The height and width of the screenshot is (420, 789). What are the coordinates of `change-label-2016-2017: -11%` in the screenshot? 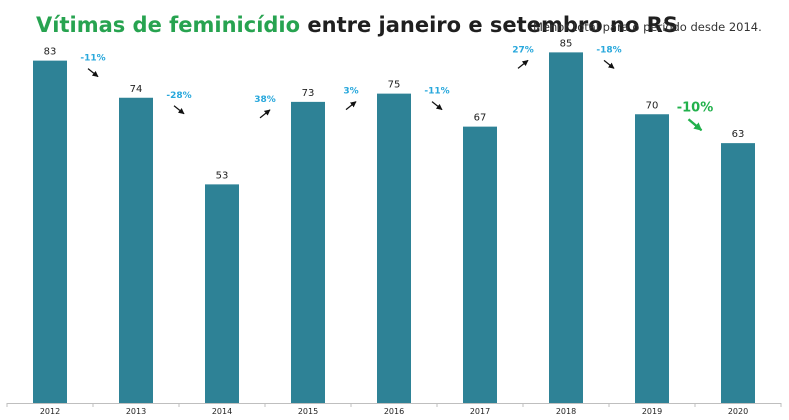 It's located at (436, 92).